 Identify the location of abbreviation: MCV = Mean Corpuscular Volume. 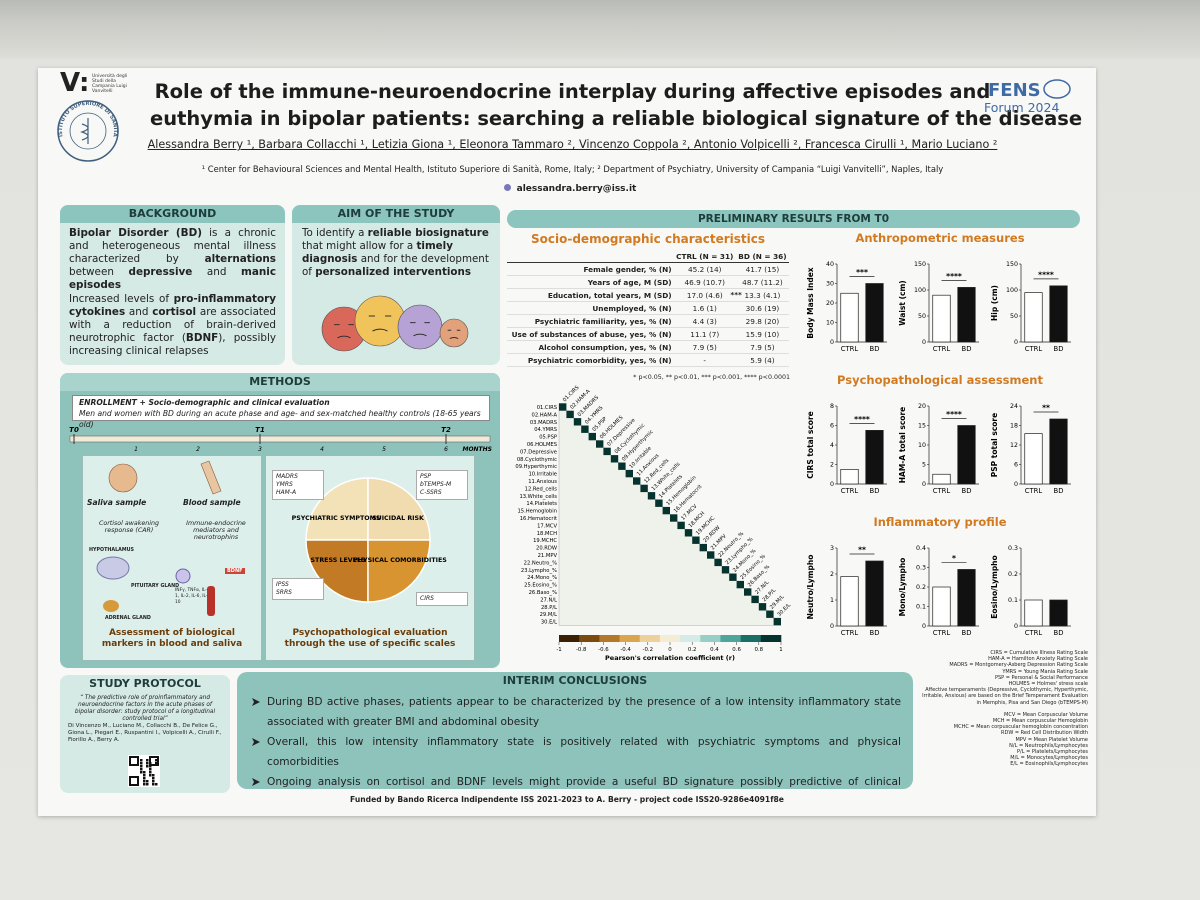
(1046, 714).